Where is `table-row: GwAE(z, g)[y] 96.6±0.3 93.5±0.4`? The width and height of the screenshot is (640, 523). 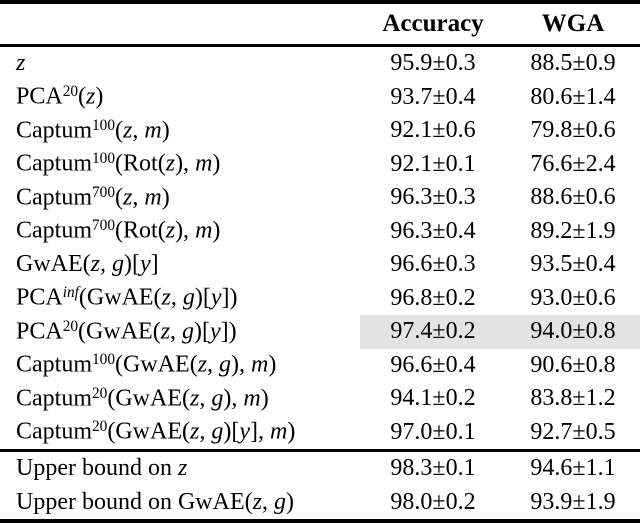 table-row: GwAE(z, g)[y] 96.6±0.3 93.5±0.4 is located at coordinates (320, 265).